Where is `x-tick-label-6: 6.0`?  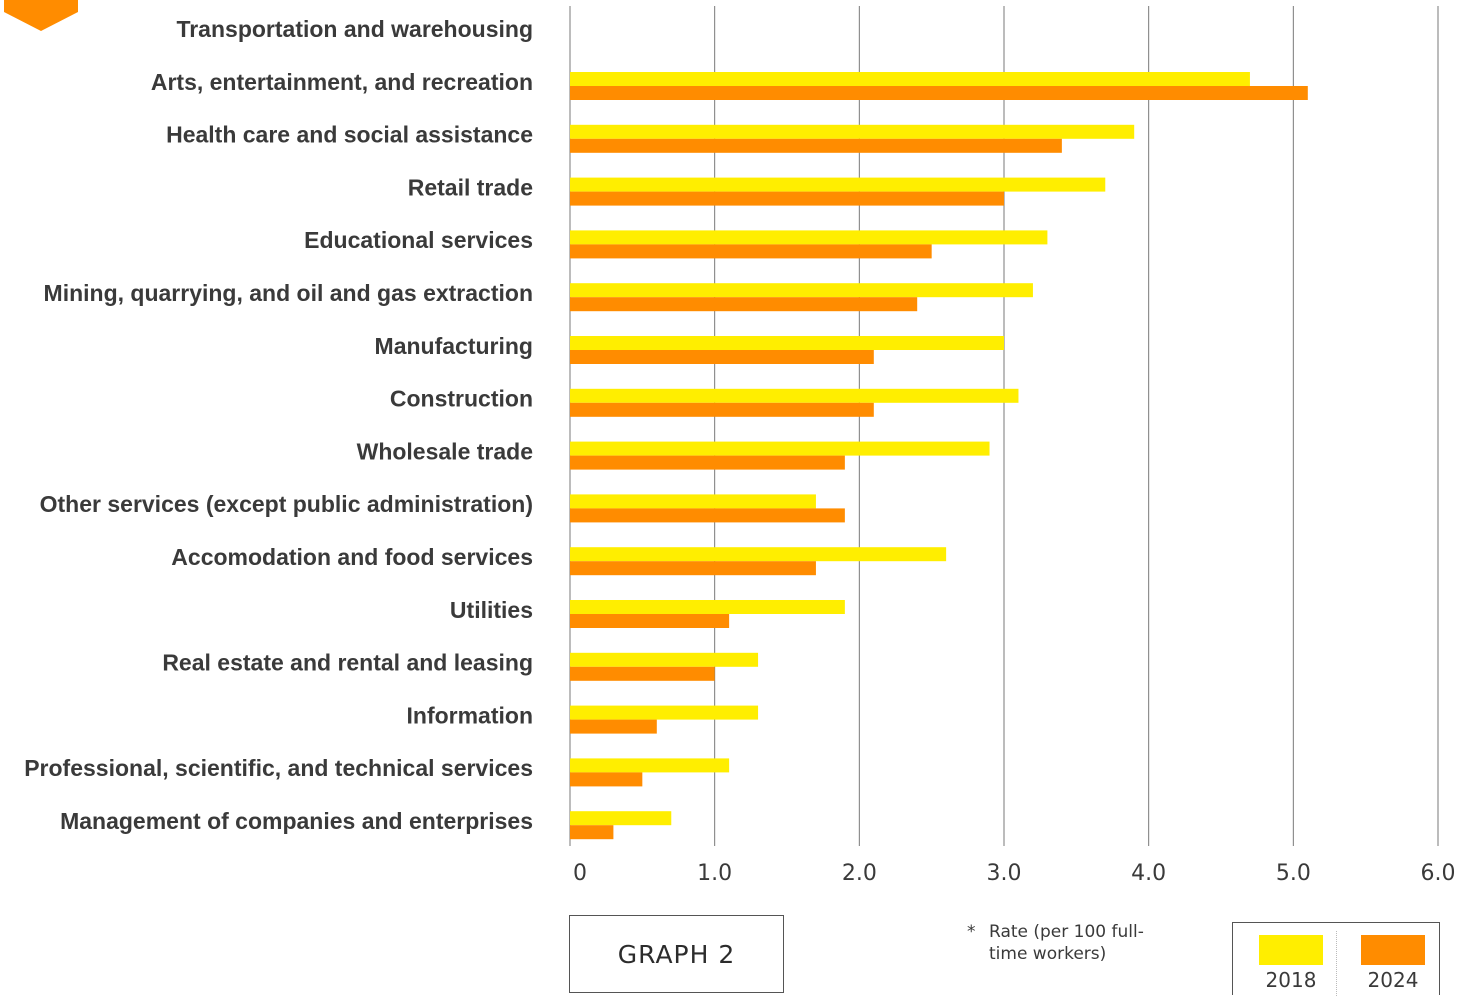 x-tick-label-6: 6.0 is located at coordinates (1438, 873).